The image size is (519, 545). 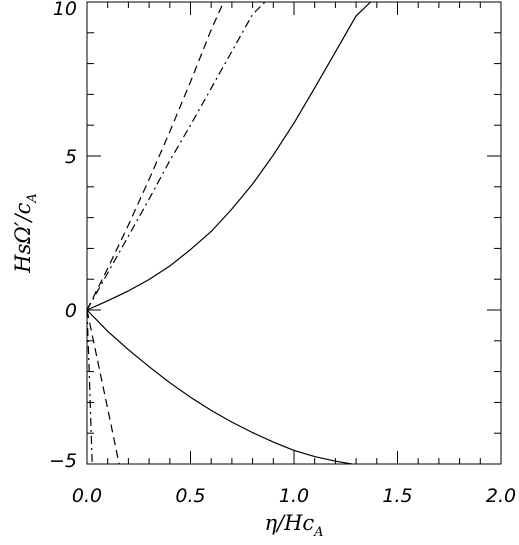 I want to click on x-axis-label: η/HcA, so click(x=293, y=525).